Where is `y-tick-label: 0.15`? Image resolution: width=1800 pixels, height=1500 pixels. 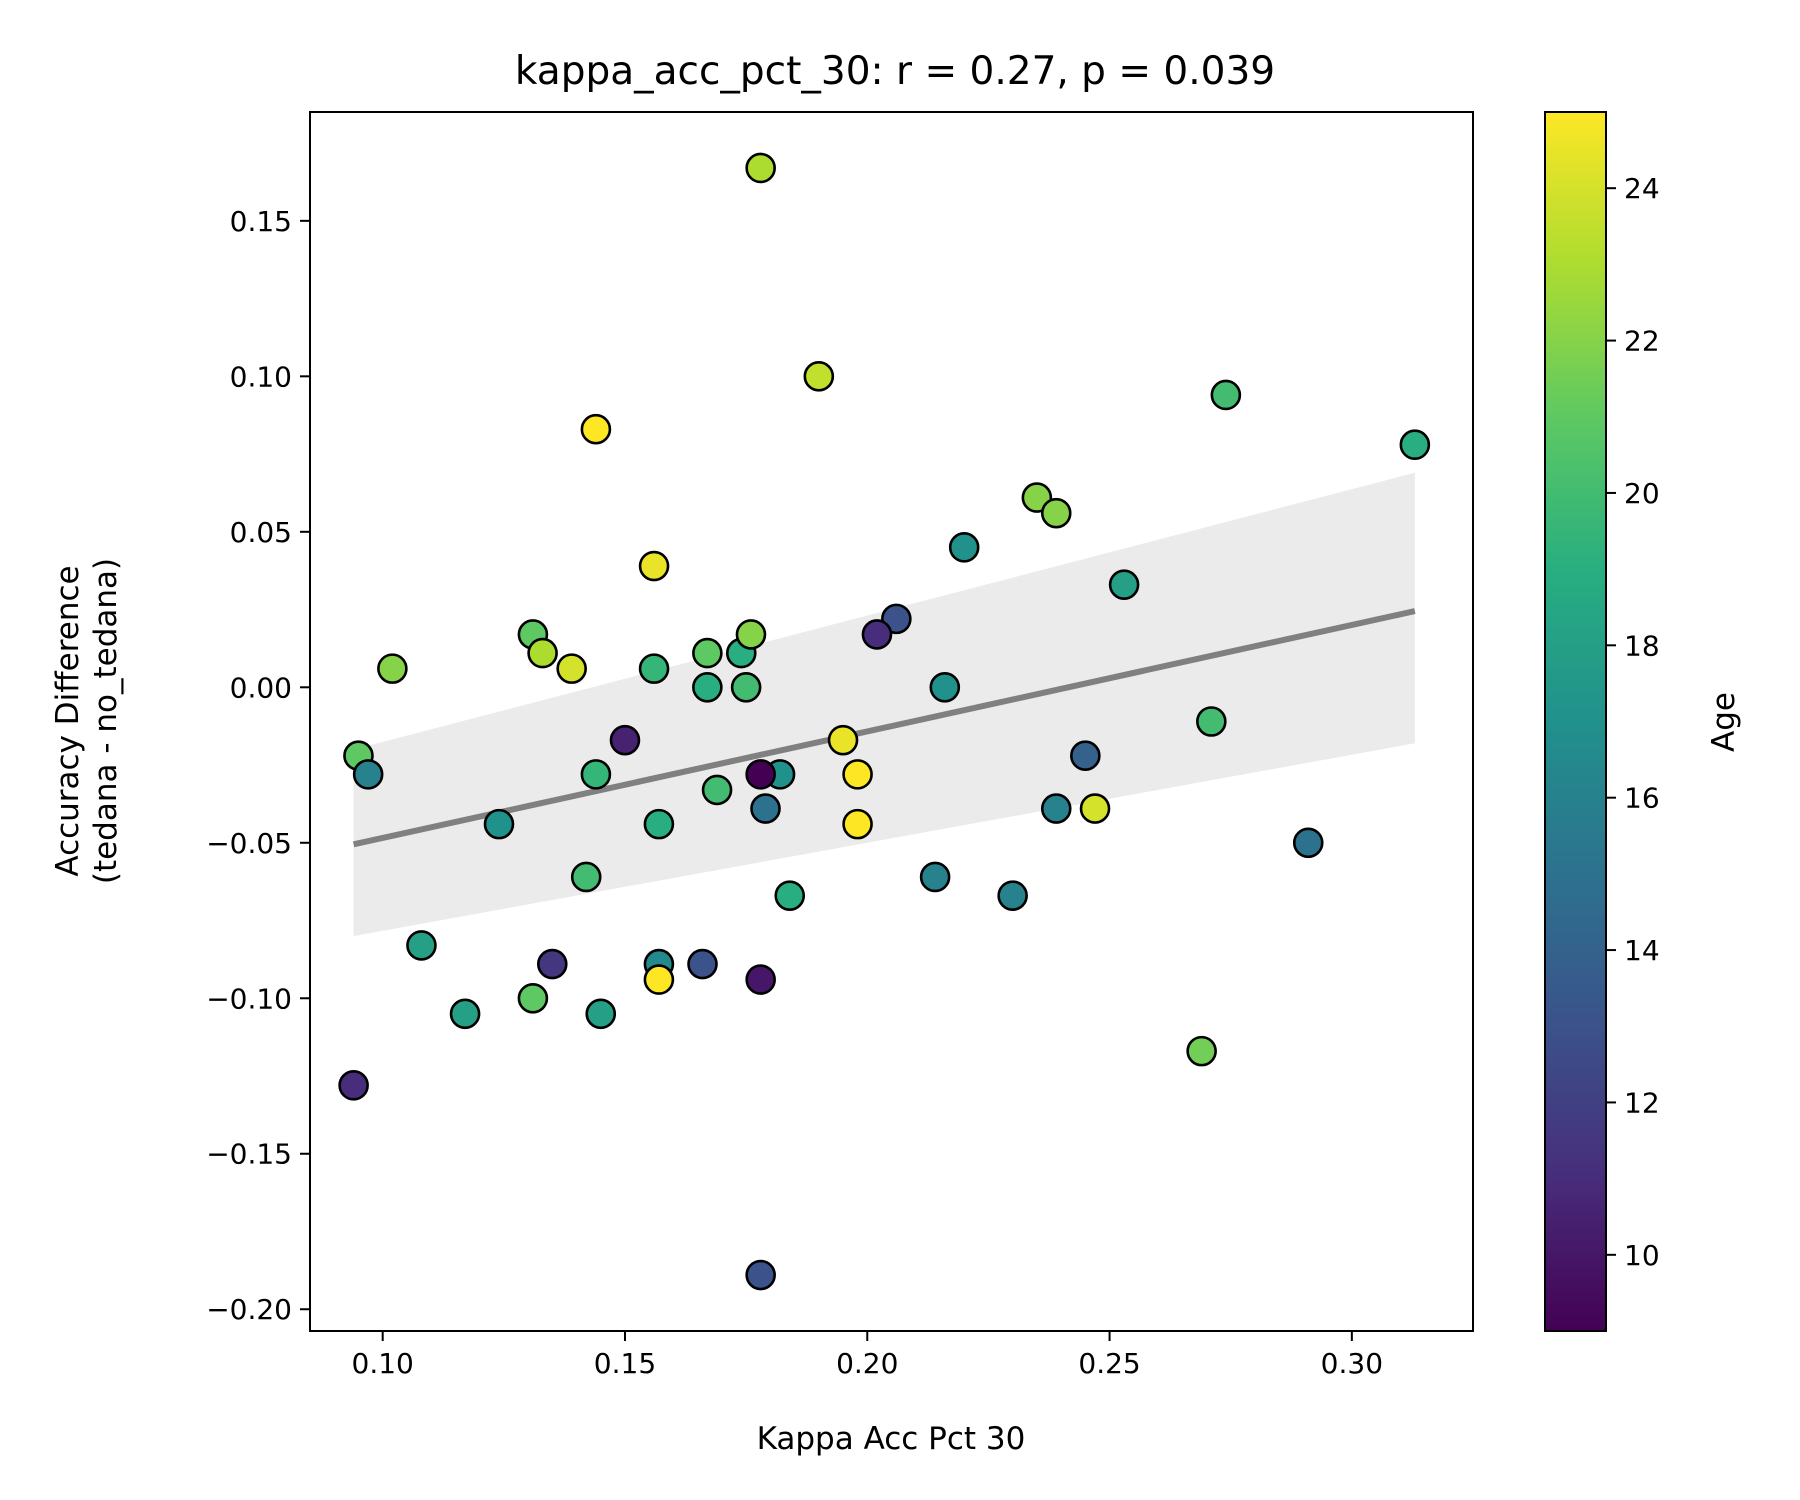
y-tick-label: 0.15 is located at coordinates (261, 221).